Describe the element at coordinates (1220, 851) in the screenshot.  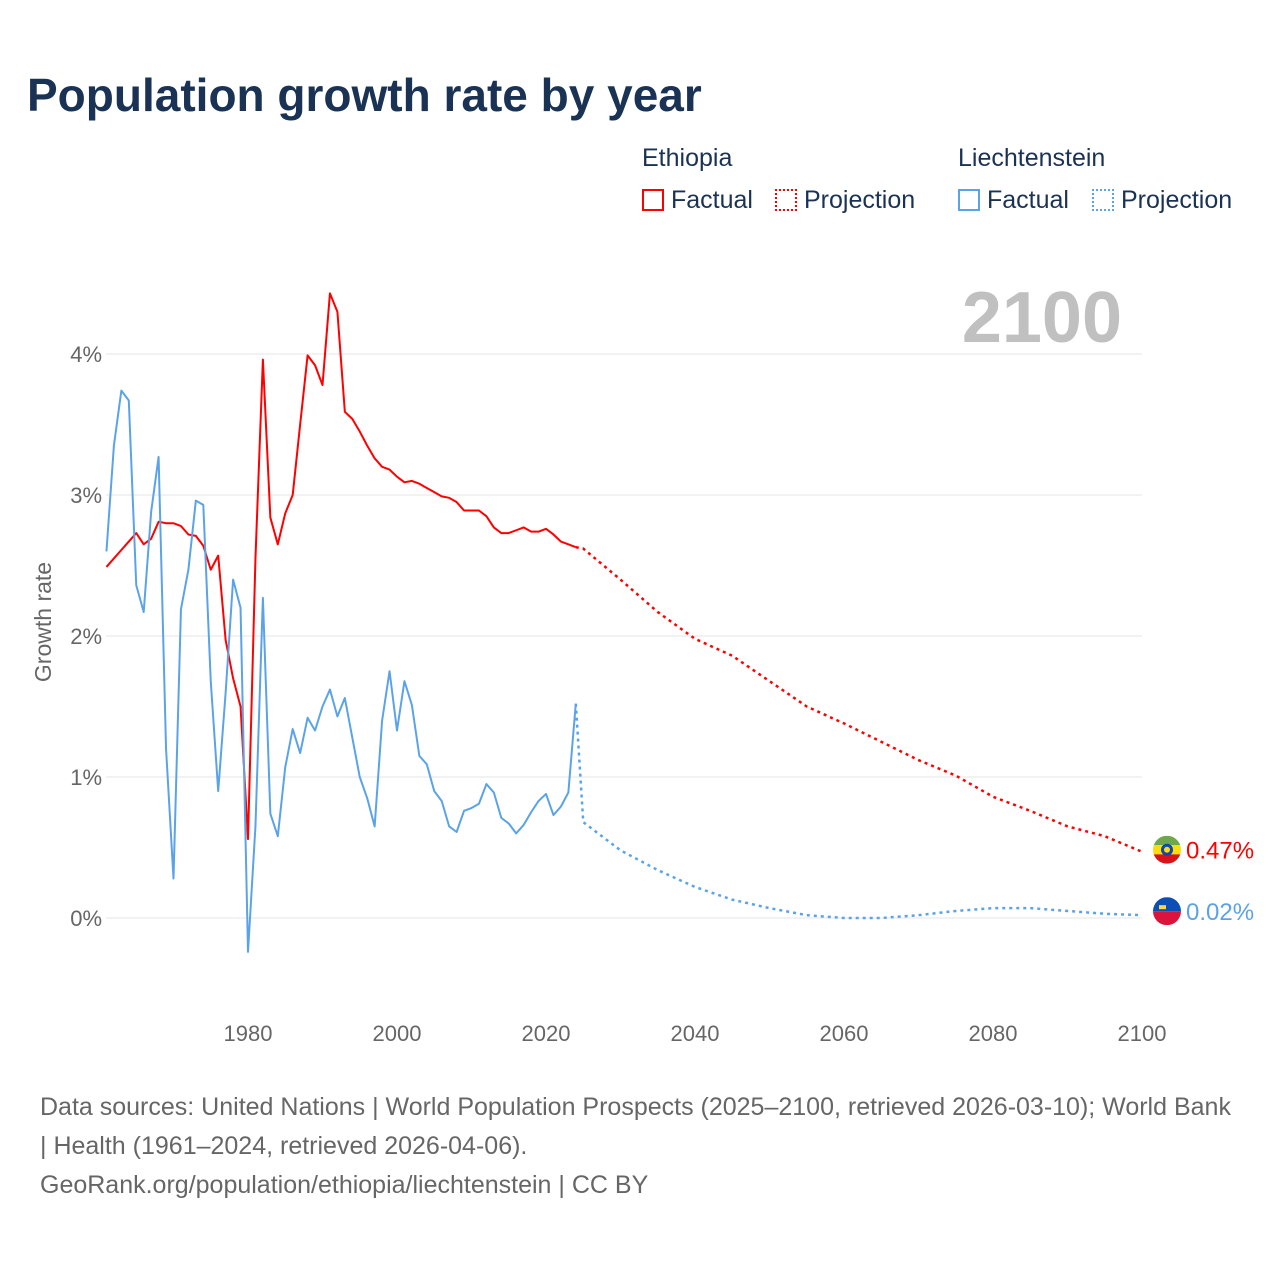
I see `ethiopia-end-label: 0.47%` at that location.